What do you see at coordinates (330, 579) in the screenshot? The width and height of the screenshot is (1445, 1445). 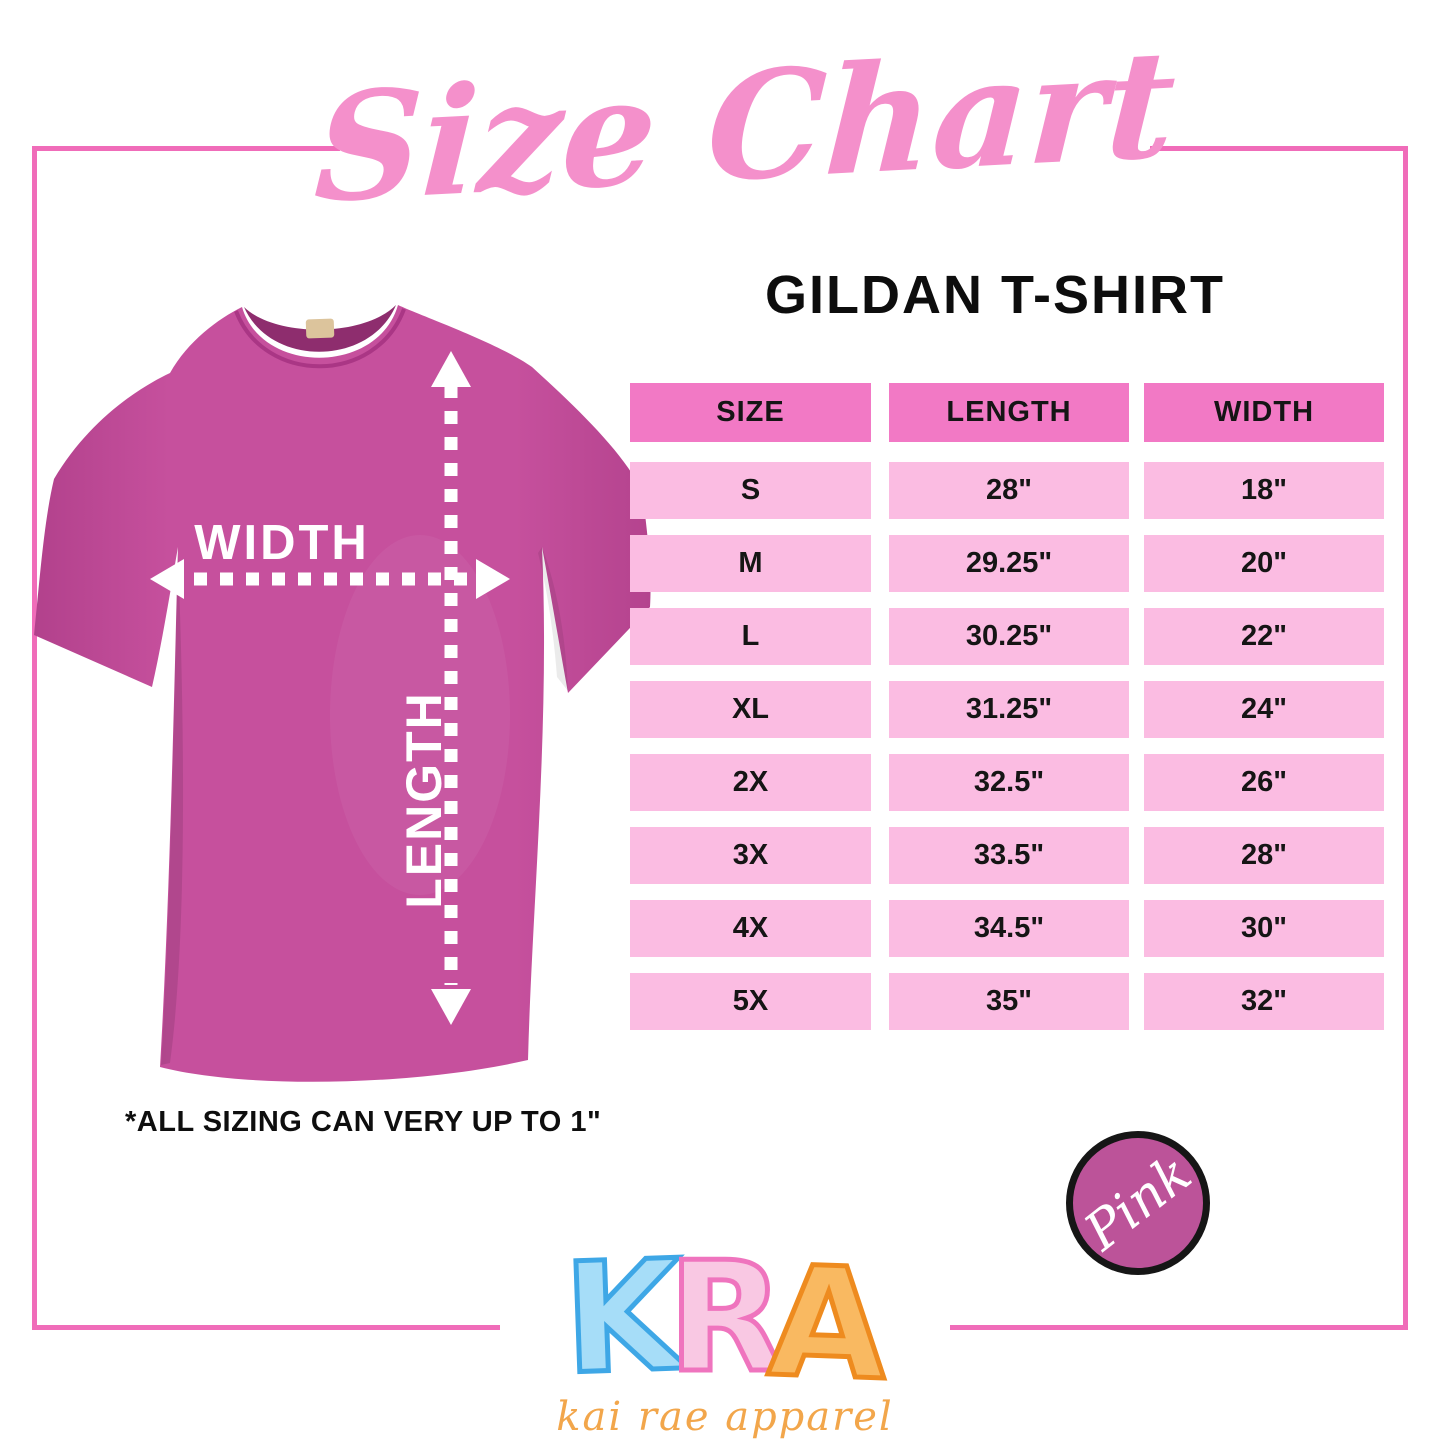 I see `width-arrow-icon` at bounding box center [330, 579].